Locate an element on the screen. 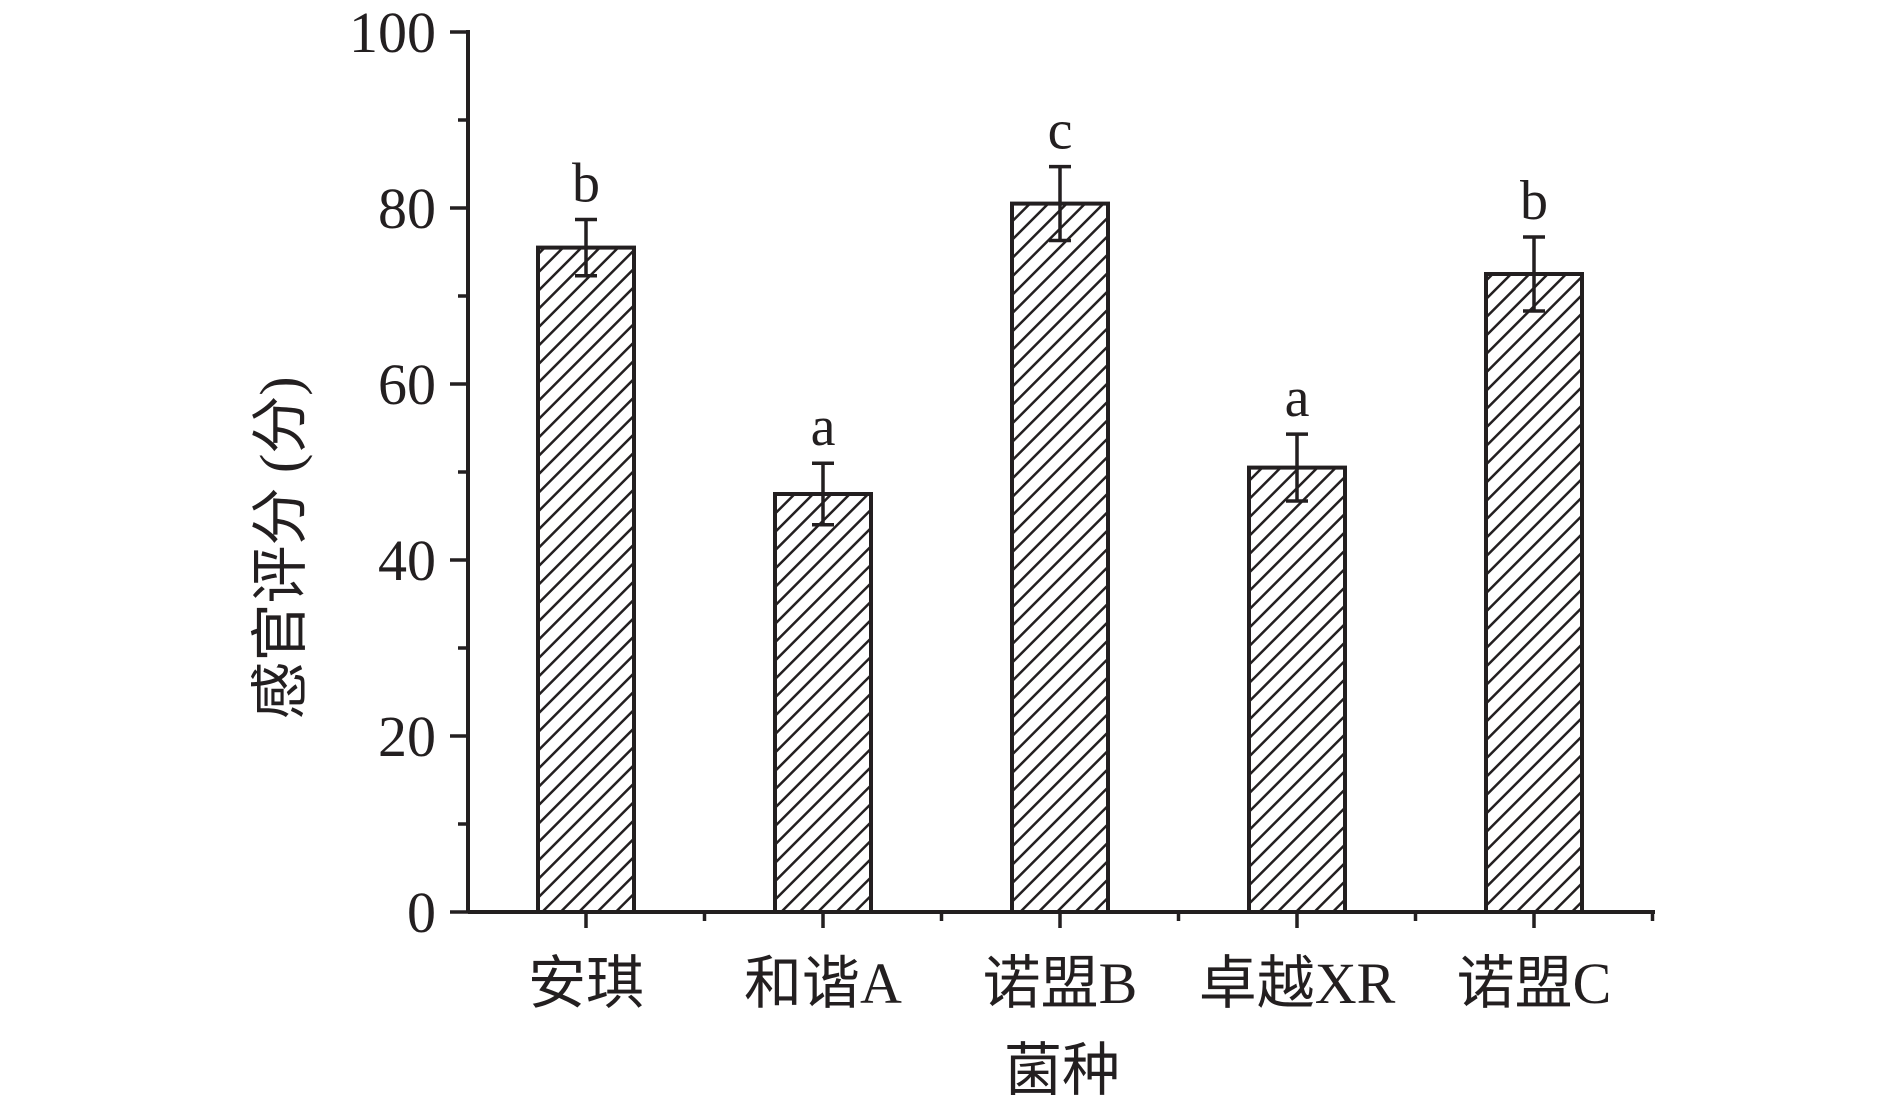  x-axis-title: 菌种 is located at coordinates (1062, 1070).